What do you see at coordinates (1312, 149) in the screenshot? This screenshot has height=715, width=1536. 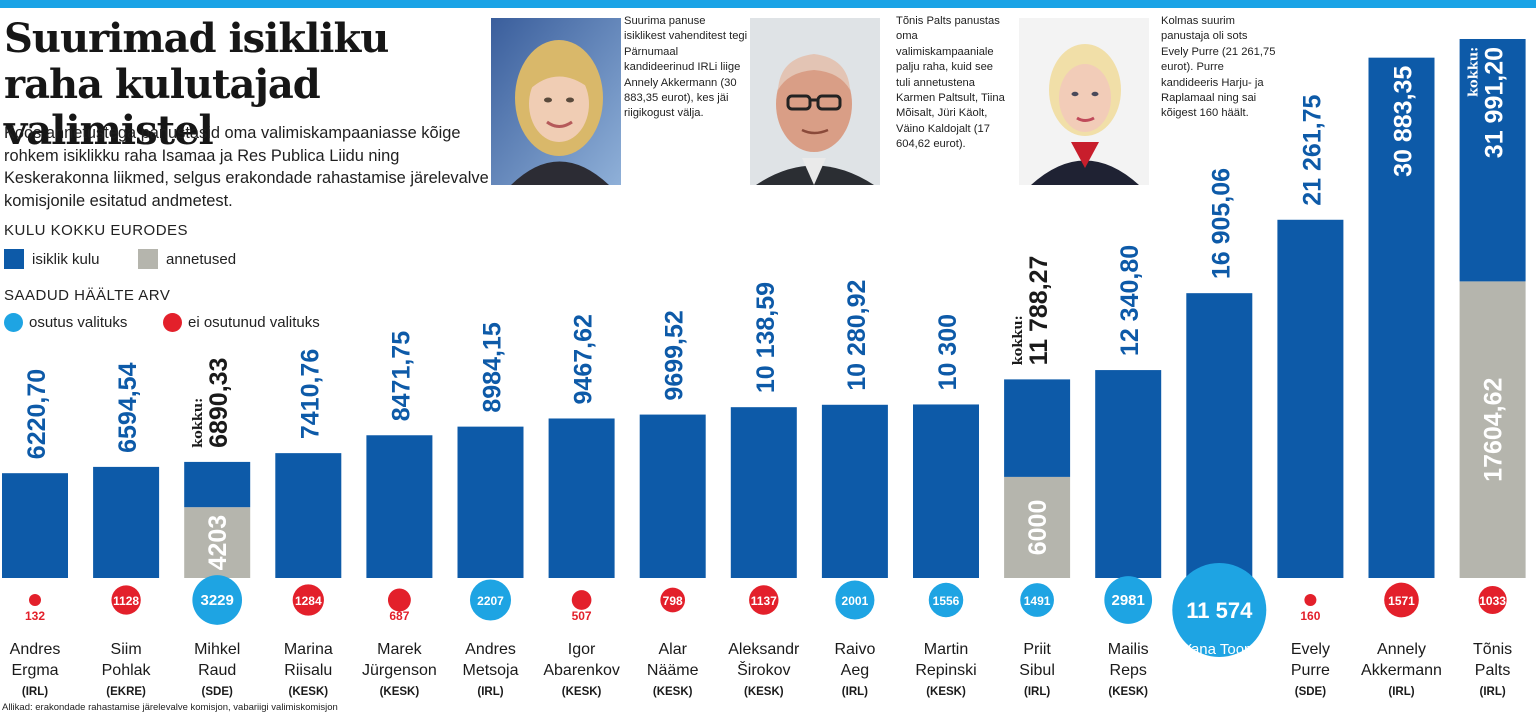 I see `total-value-label: 21 261,75` at bounding box center [1312, 149].